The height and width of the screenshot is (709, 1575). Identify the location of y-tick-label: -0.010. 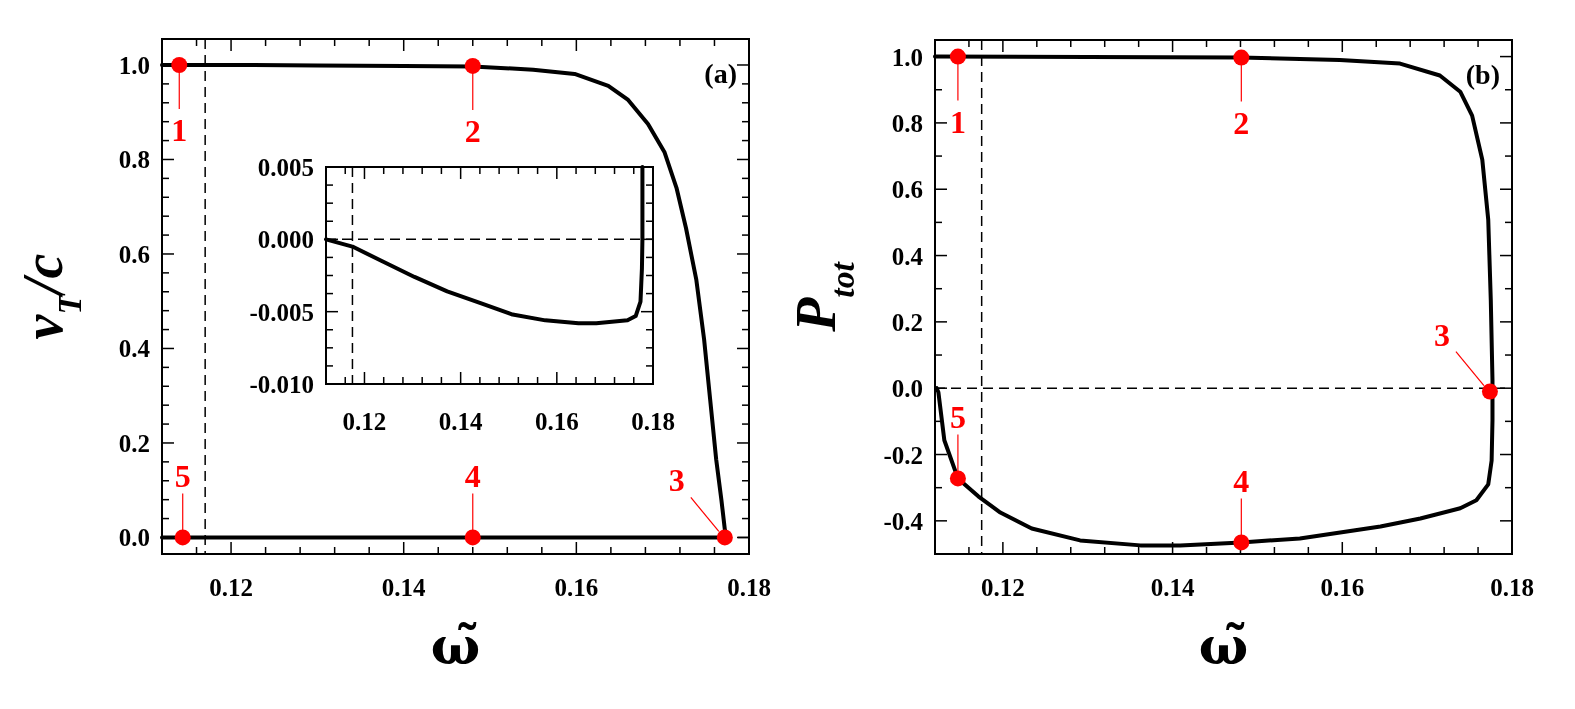
(281, 384).